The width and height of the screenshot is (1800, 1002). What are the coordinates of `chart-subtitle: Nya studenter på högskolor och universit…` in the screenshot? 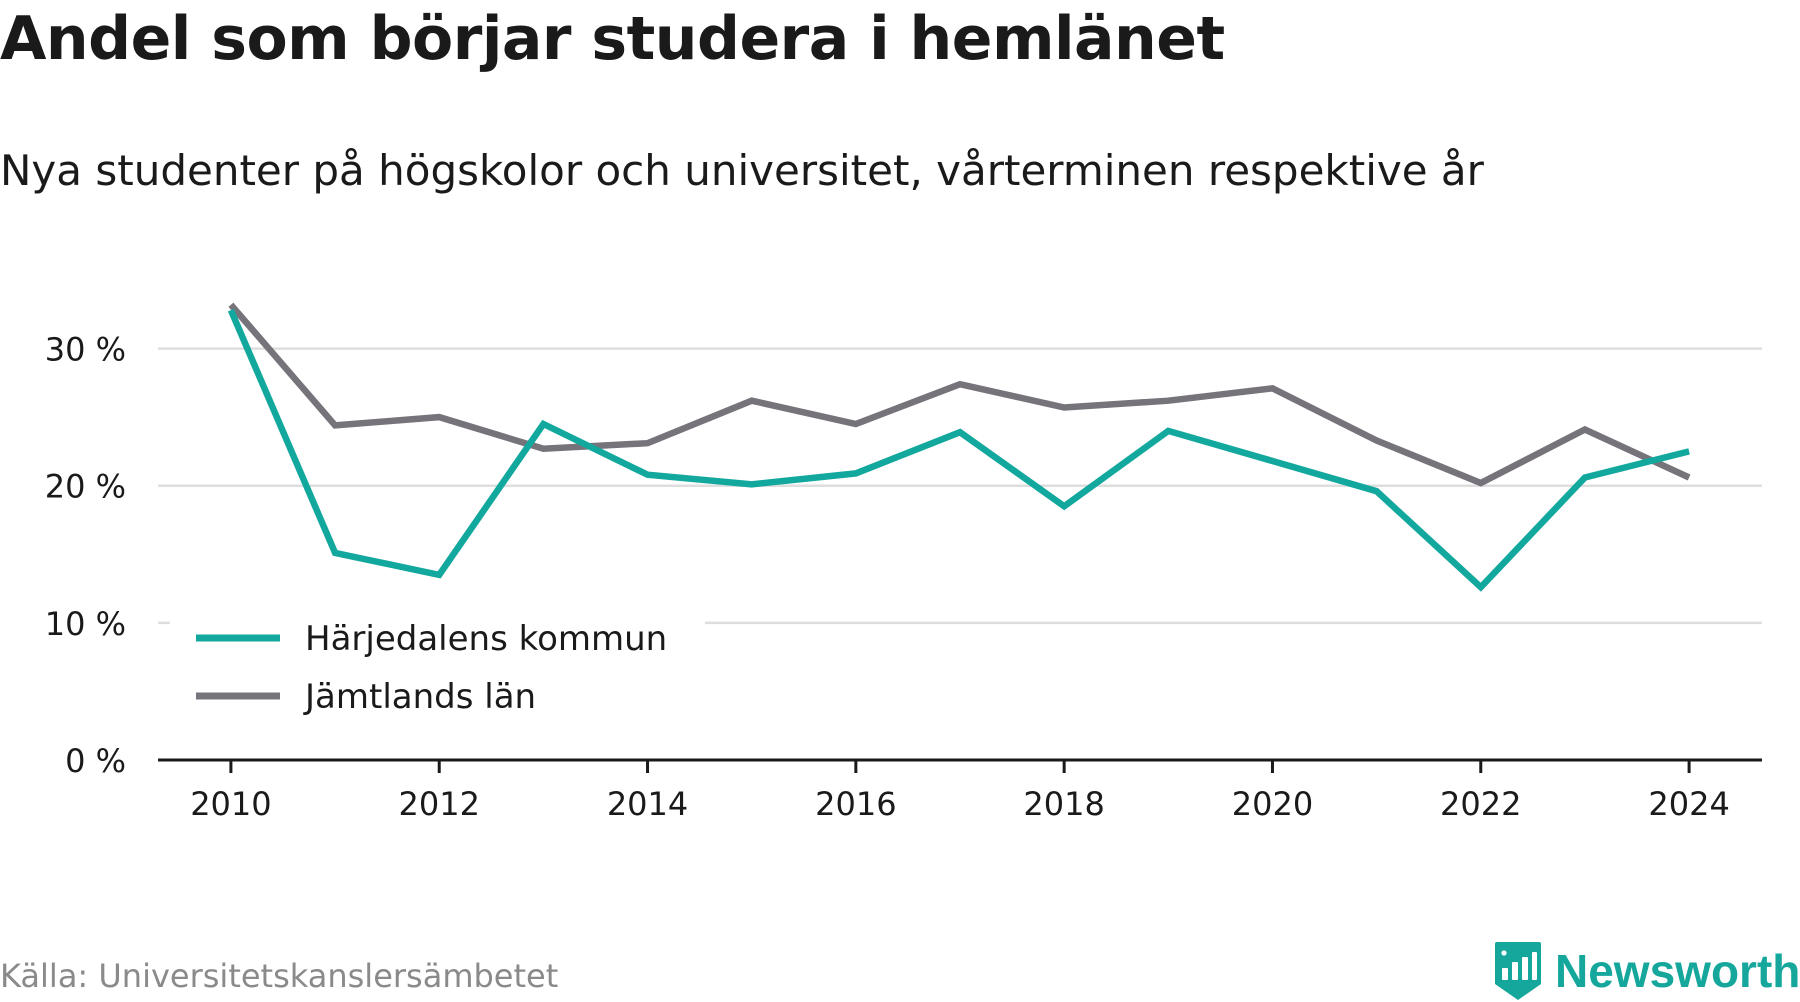 It's located at (742, 170).